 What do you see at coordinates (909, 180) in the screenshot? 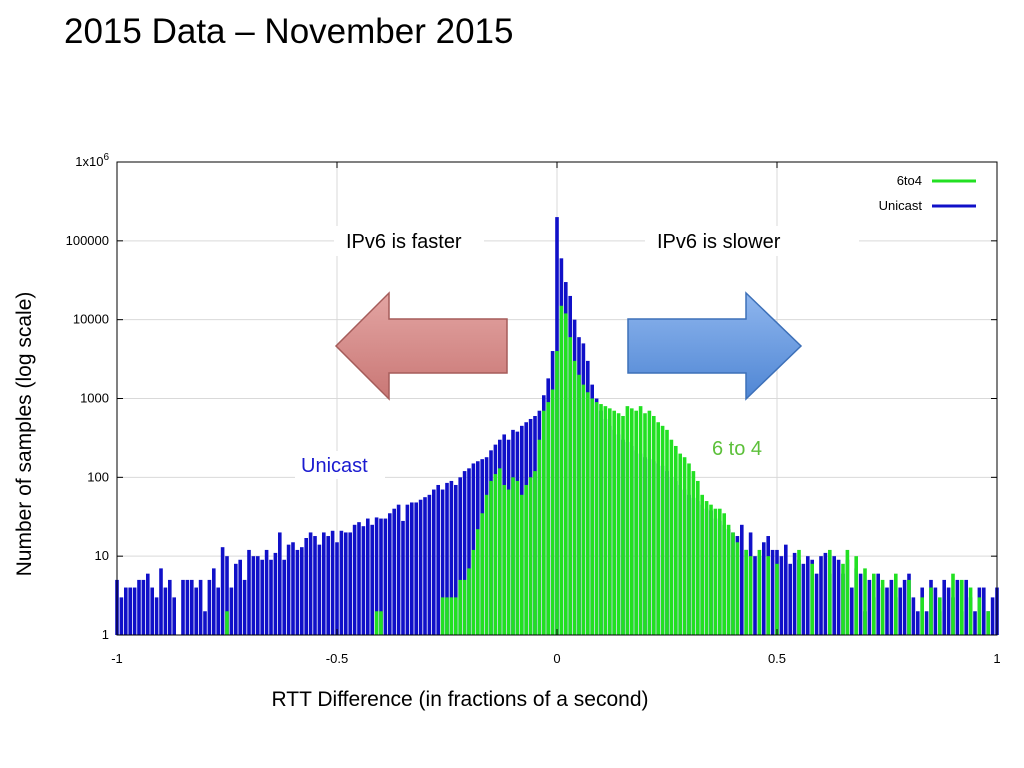
I see `legend-label-6to4: 6to4` at bounding box center [909, 180].